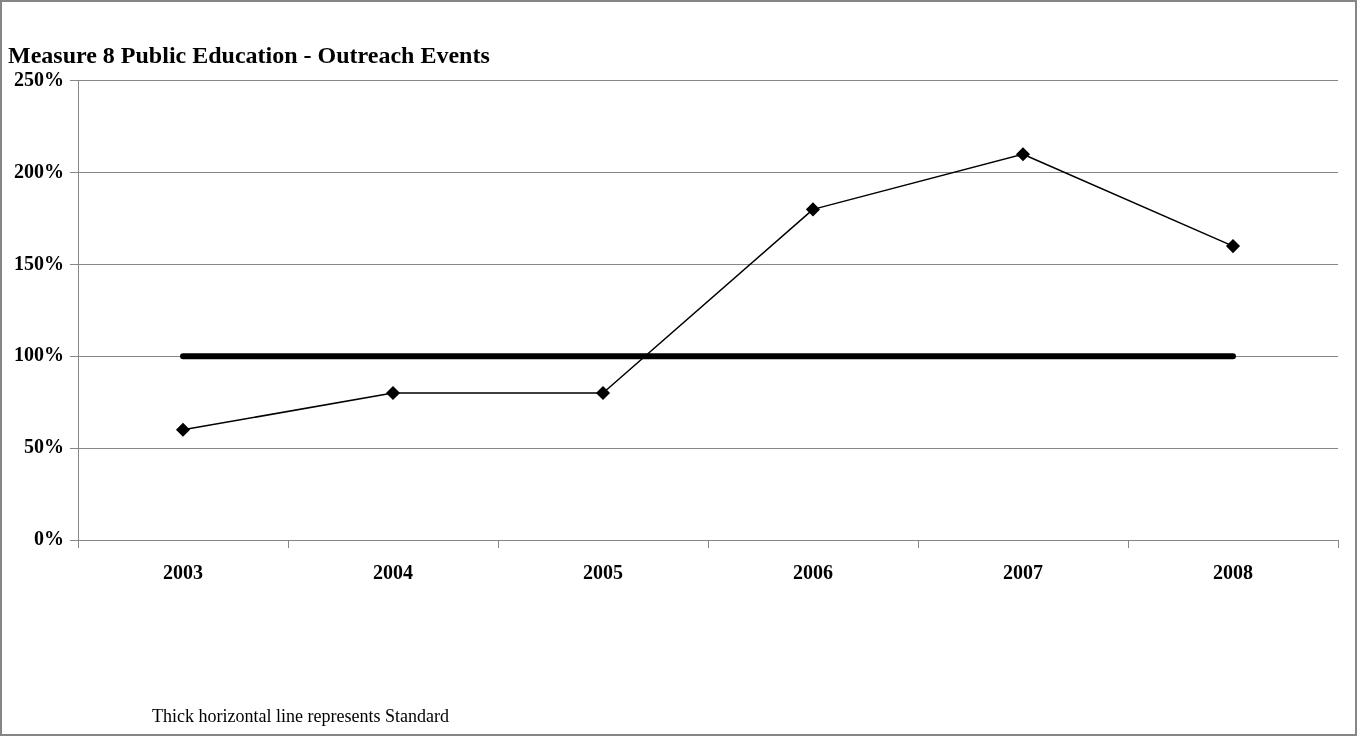  I want to click on y-tick-label: 50%, so click(44, 446).